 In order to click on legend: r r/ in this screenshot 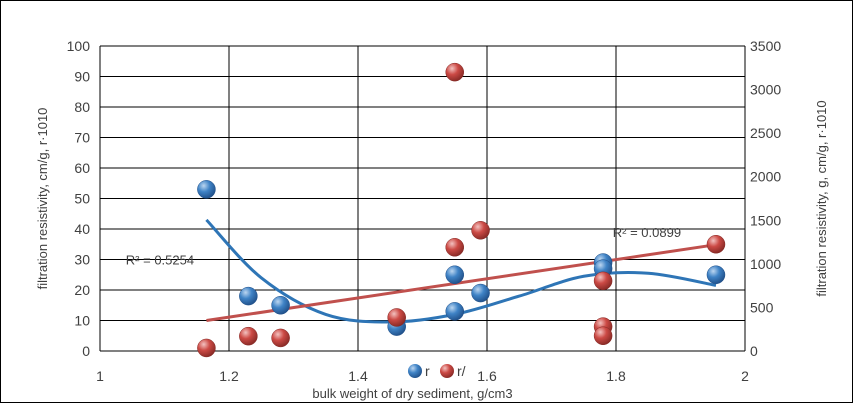, I will do `click(437, 371)`.